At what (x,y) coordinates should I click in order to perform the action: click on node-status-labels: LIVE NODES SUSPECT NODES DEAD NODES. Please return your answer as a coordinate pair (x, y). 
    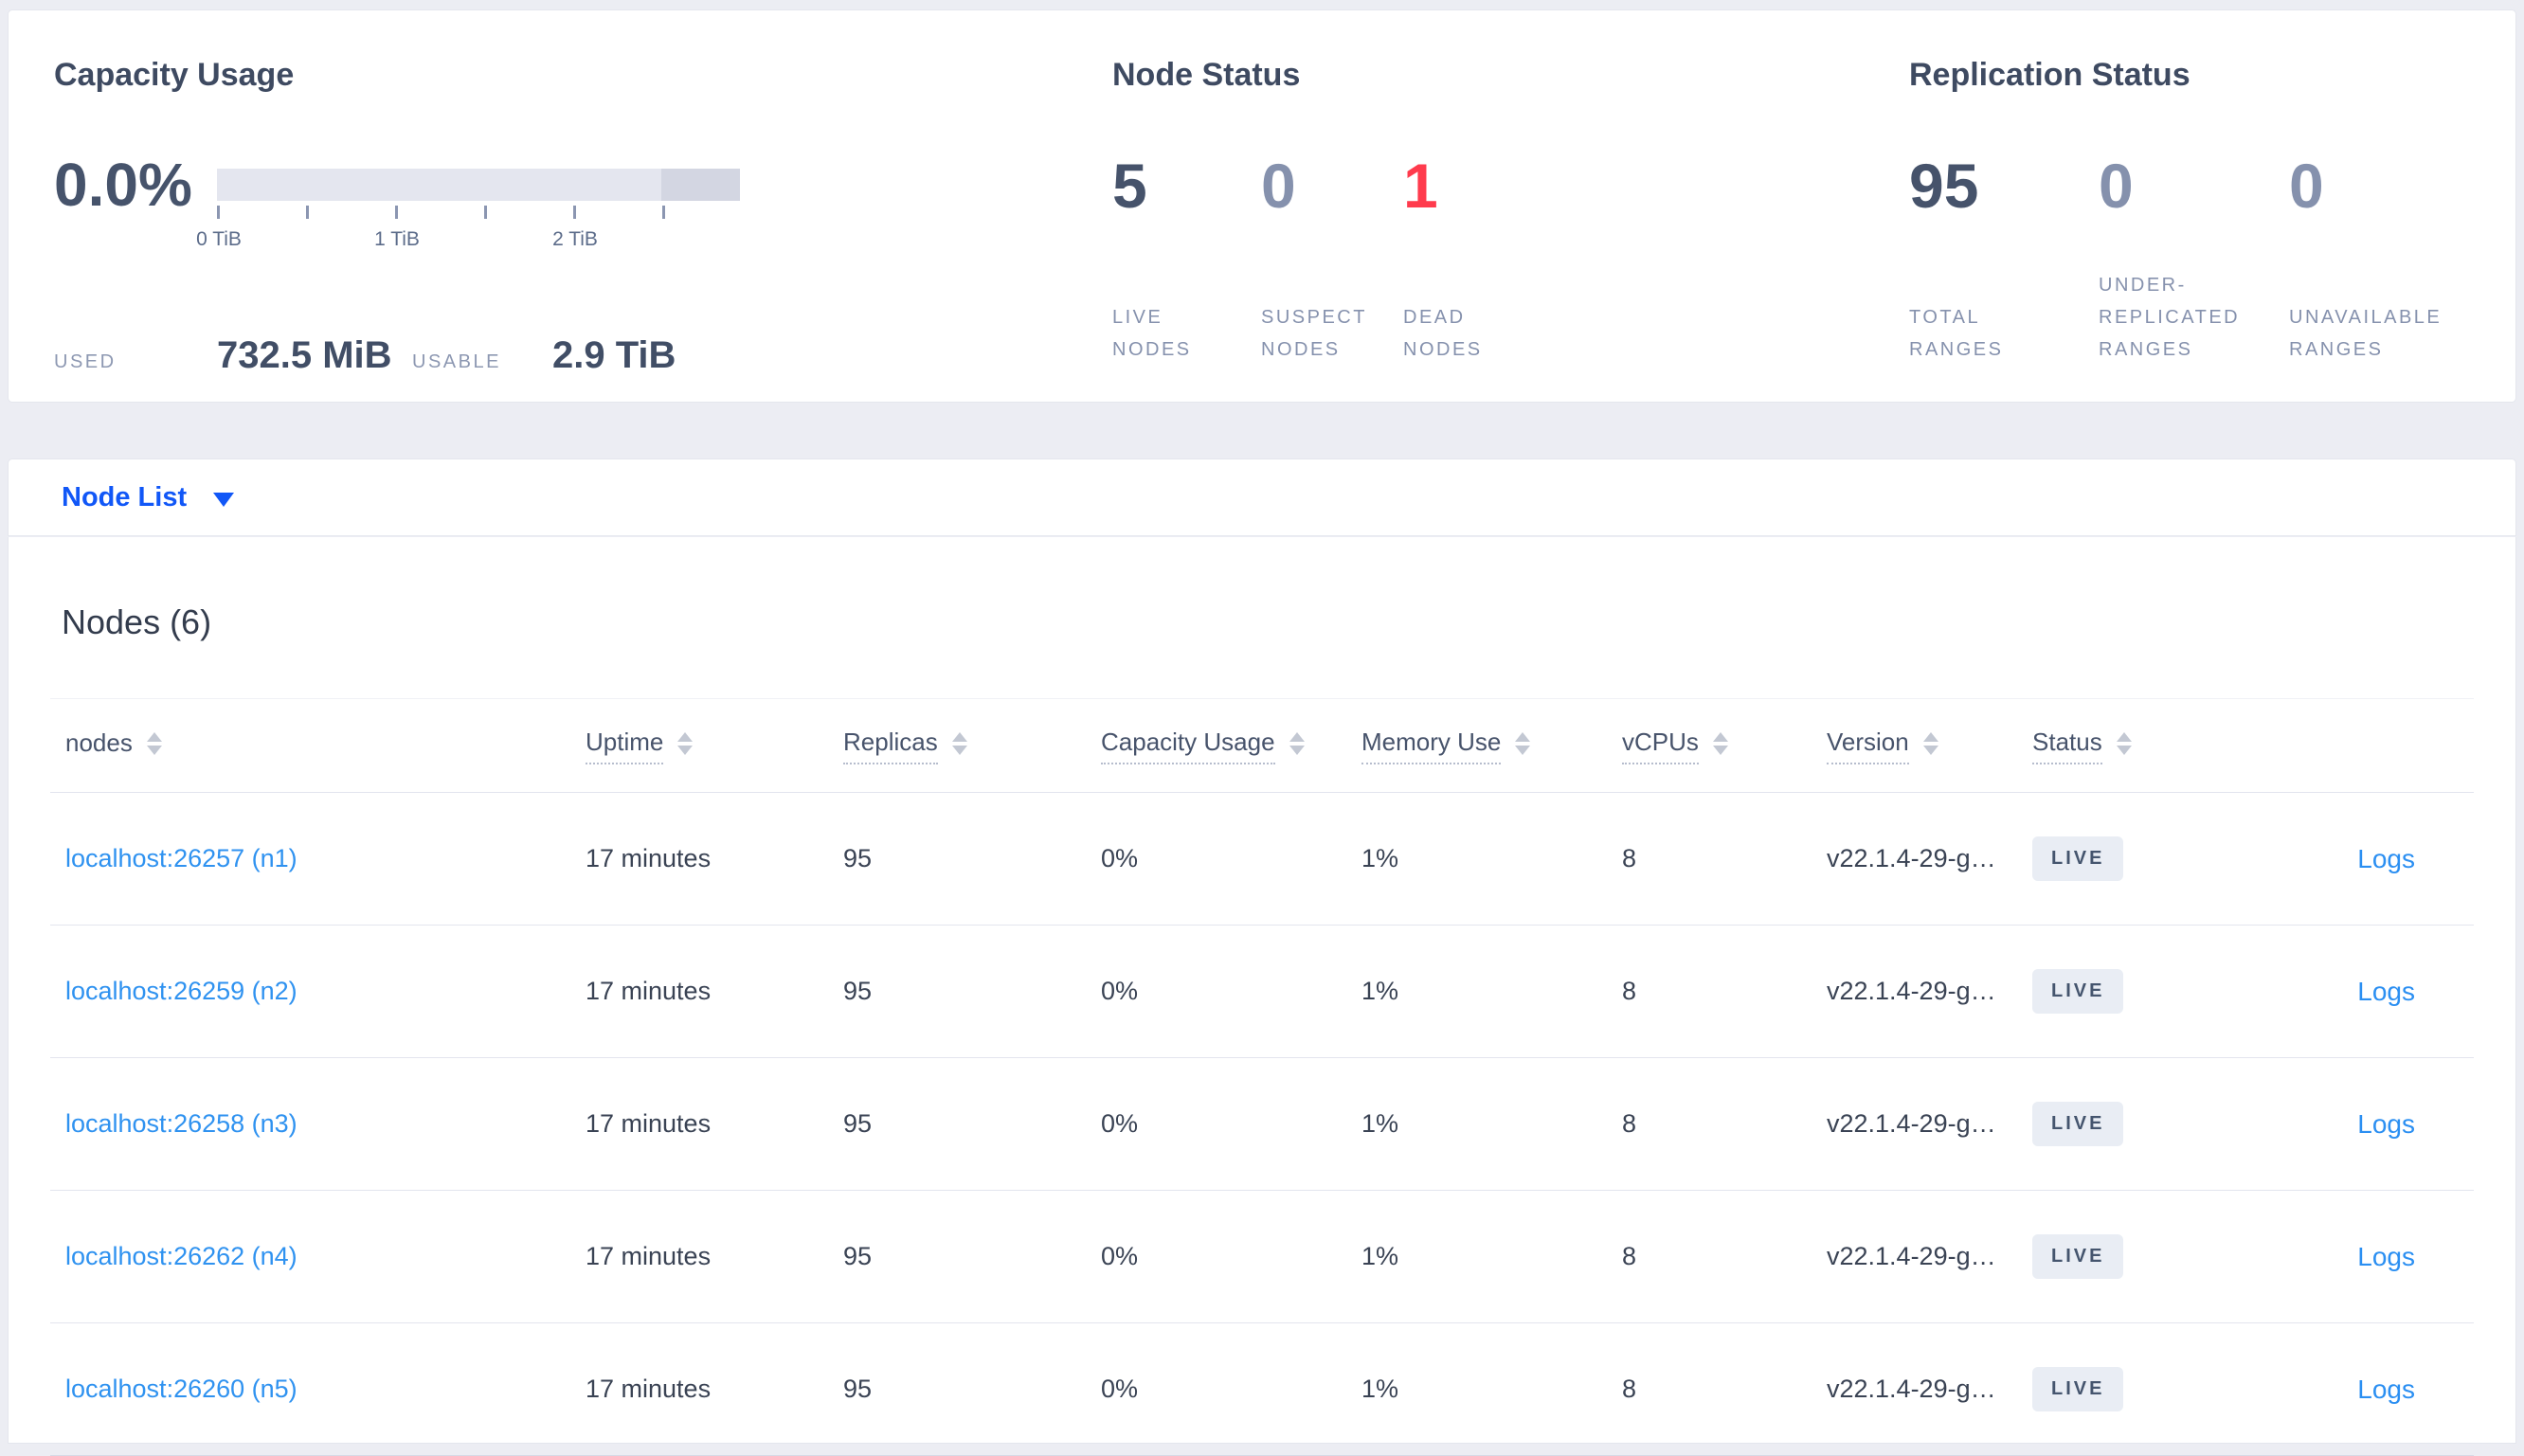
    Looking at the image, I should click on (1510, 302).